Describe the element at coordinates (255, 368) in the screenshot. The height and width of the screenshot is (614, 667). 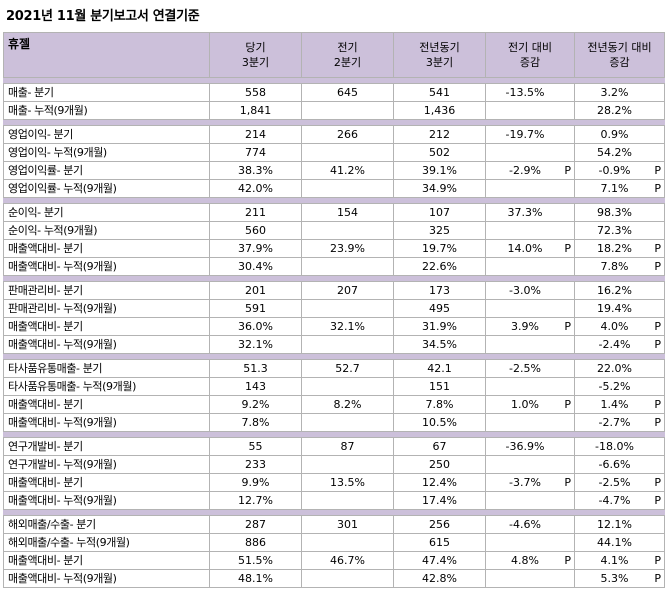
I see `cell-current: 51.3` at that location.